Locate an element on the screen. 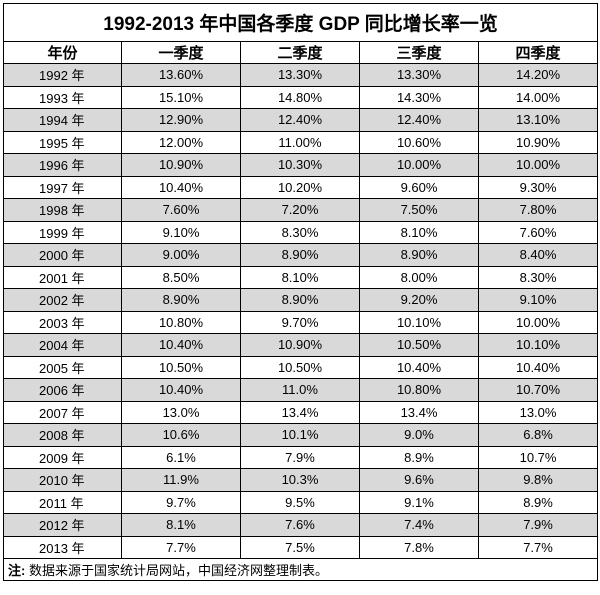 The width and height of the screenshot is (600, 595). q4-cell: 9.8% is located at coordinates (538, 480).